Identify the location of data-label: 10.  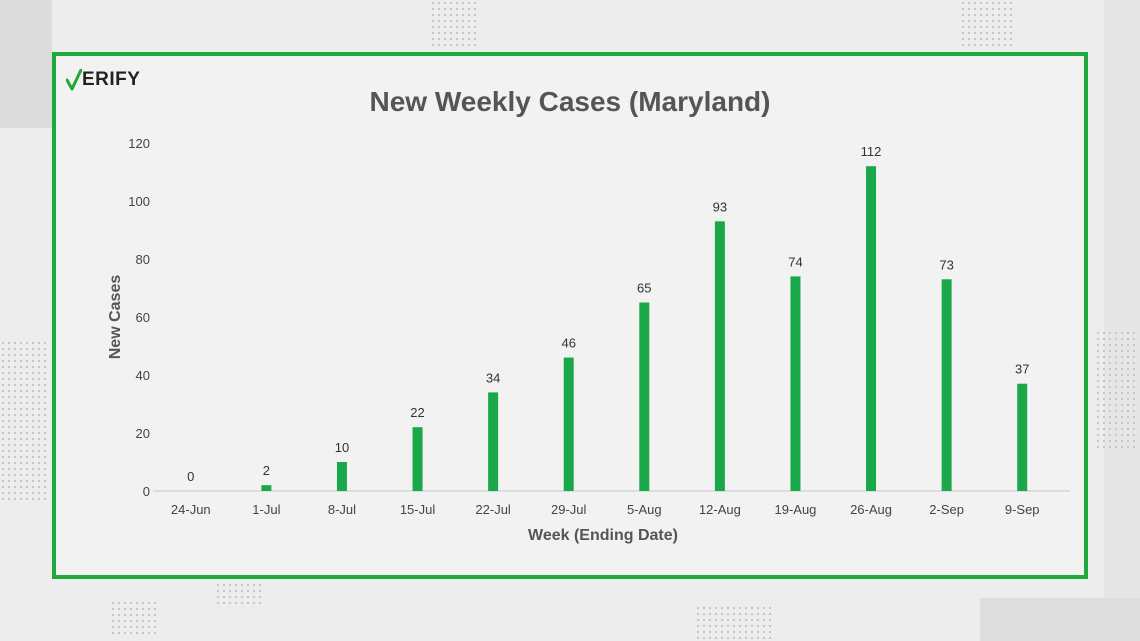
(342, 447).